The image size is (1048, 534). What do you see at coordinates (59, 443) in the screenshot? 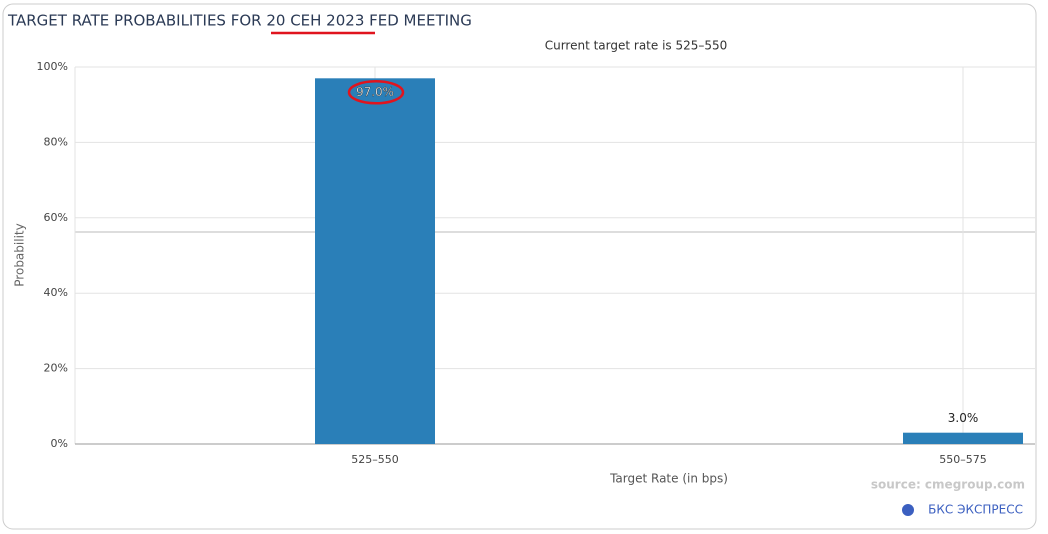
I see `y-tick-label: 0%` at bounding box center [59, 443].